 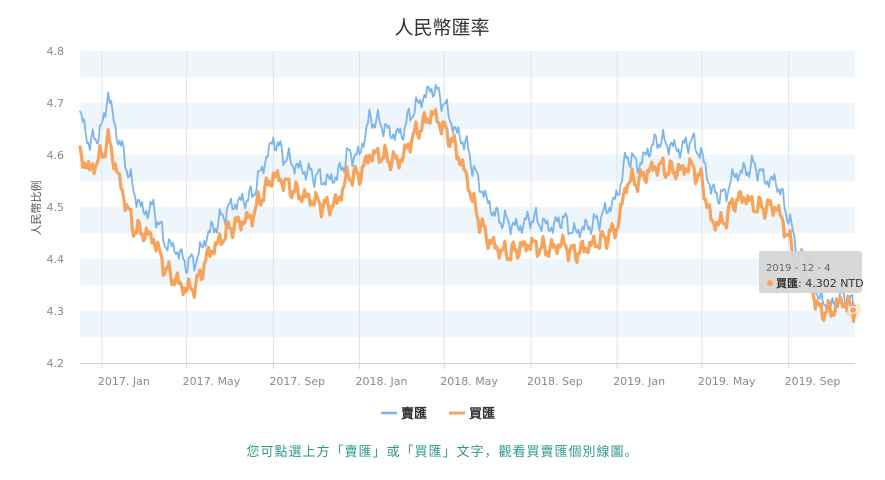 I want to click on instruction-note: 您可點選上方「賣匯」或「買匯」文字，觀看買賣匯個別線圖。, so click(x=442, y=452).